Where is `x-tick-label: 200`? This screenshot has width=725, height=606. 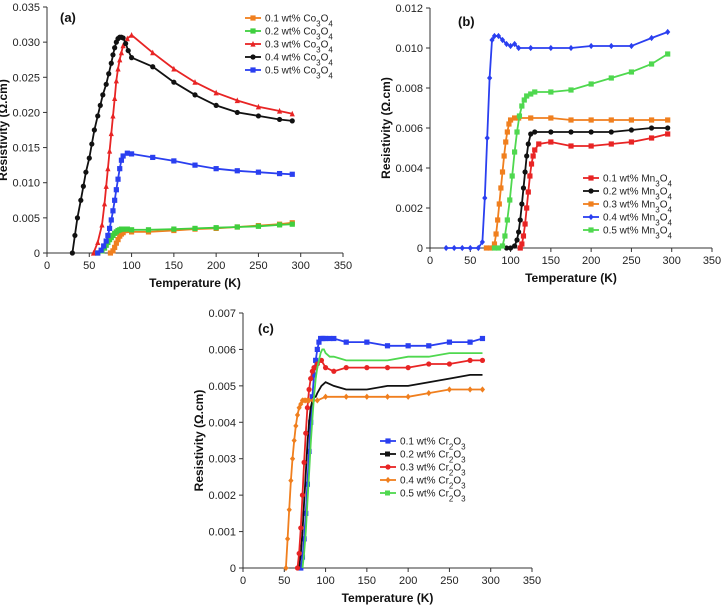 x-tick-label: 200 is located at coordinates (591, 261).